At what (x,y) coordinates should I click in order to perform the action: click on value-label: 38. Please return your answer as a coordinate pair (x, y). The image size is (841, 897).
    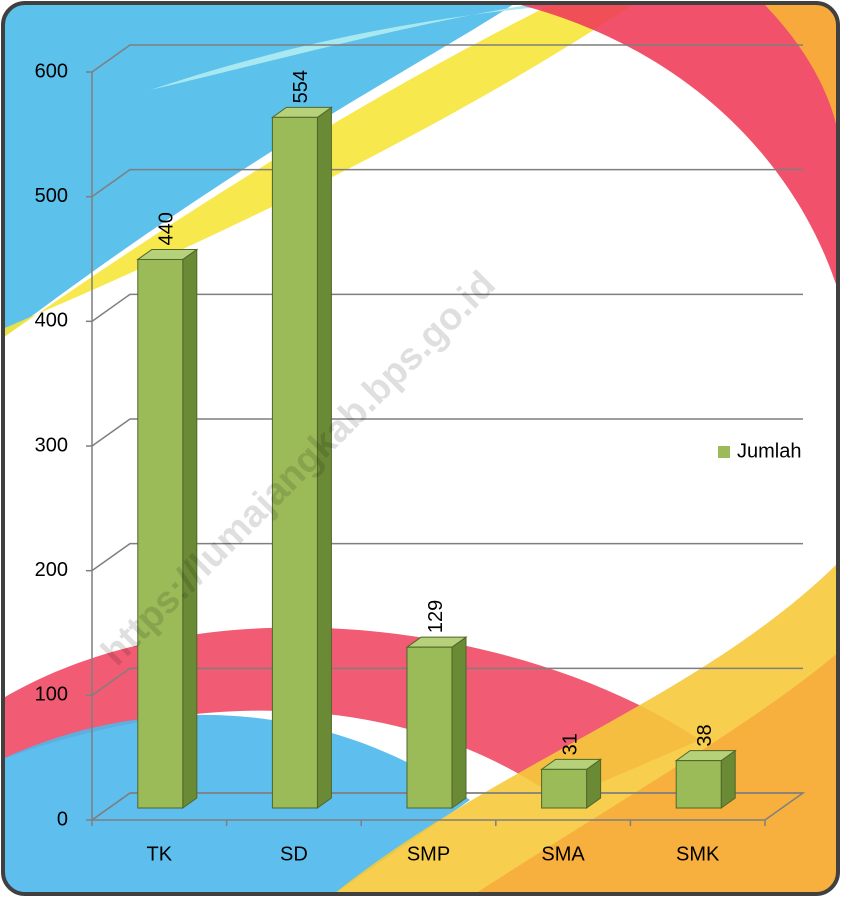
    Looking at the image, I should click on (705, 735).